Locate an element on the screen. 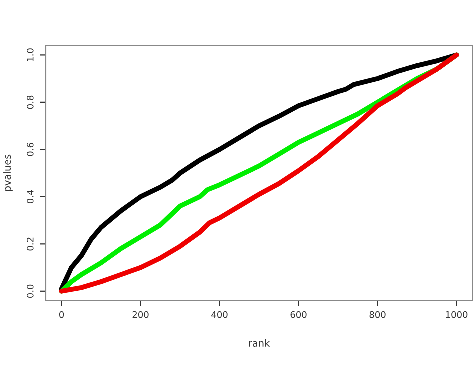 Image resolution: width=474 pixels, height=366 pixels. y-tick-label: 0.8 is located at coordinates (30, 103).